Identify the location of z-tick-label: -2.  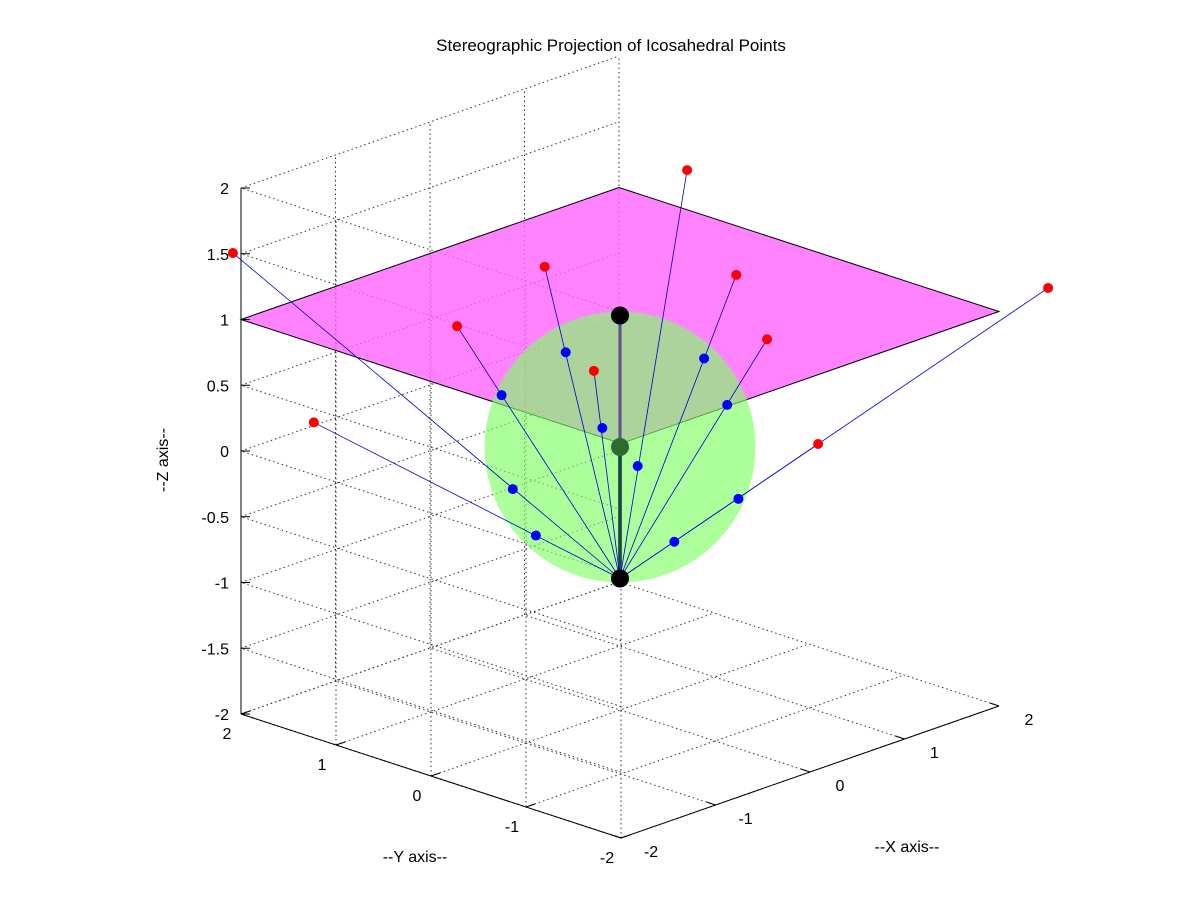
(222, 715).